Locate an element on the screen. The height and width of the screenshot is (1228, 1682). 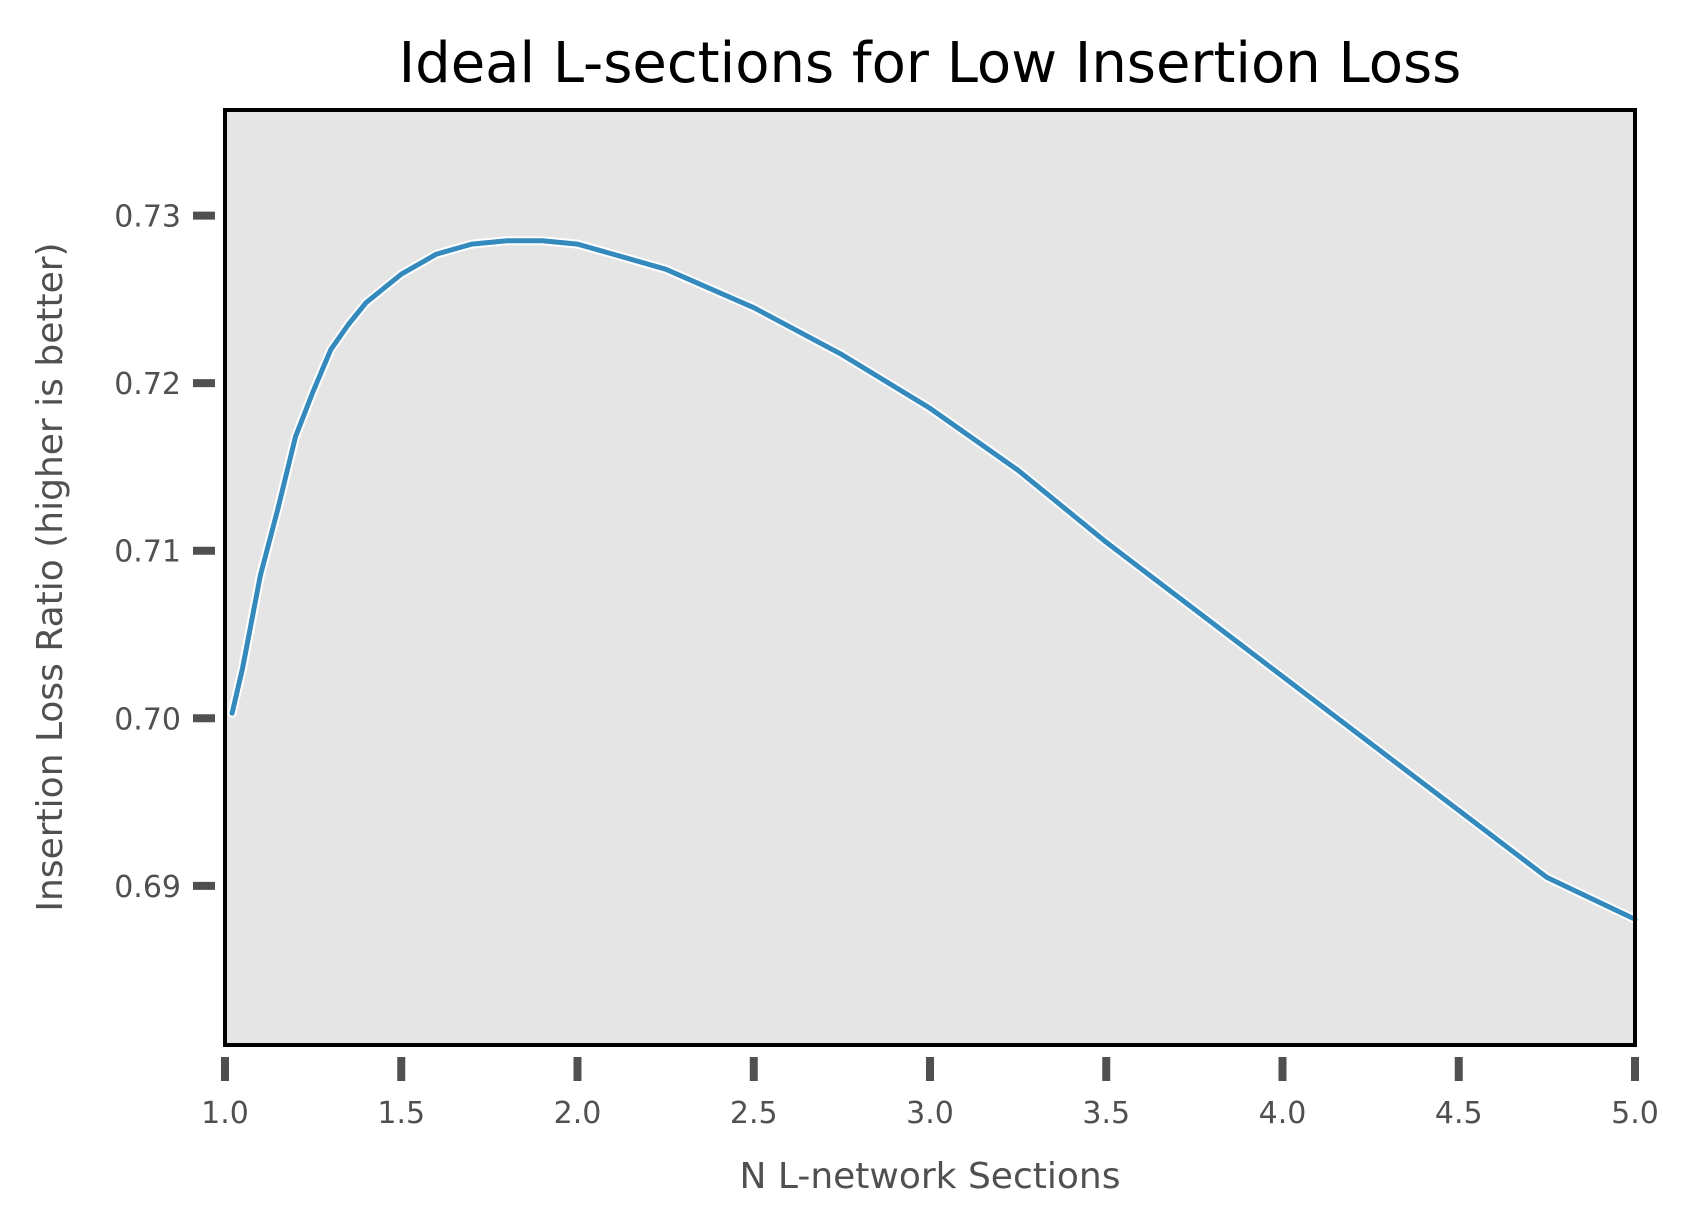
y-axis-label: Insertion Loss Ratio (higher is better) is located at coordinates (50, 576).